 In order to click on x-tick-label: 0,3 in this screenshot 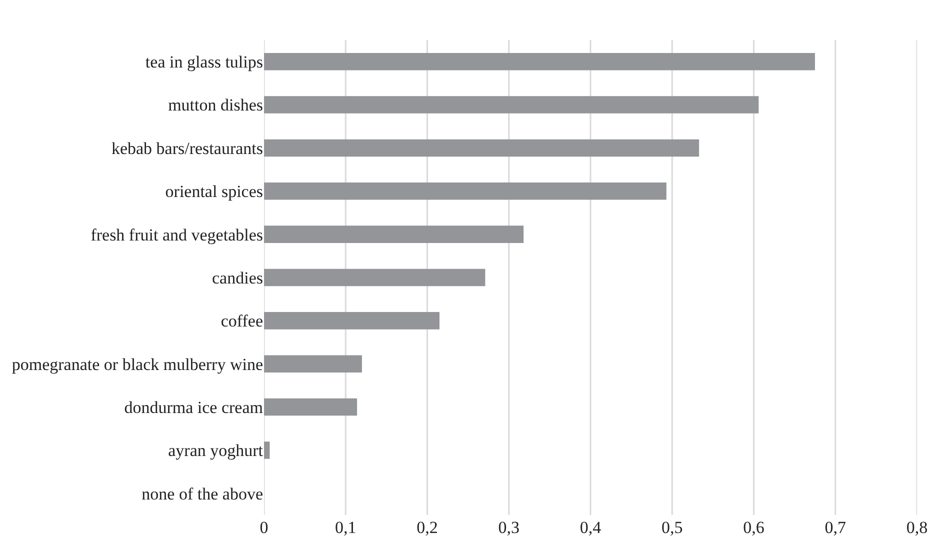, I will do `click(509, 527)`.